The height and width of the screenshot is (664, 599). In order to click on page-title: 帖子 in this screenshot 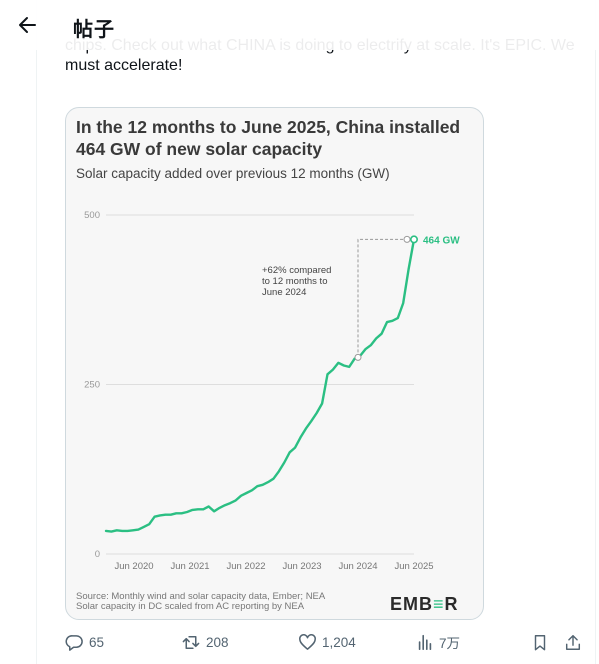, I will do `click(94, 29)`.